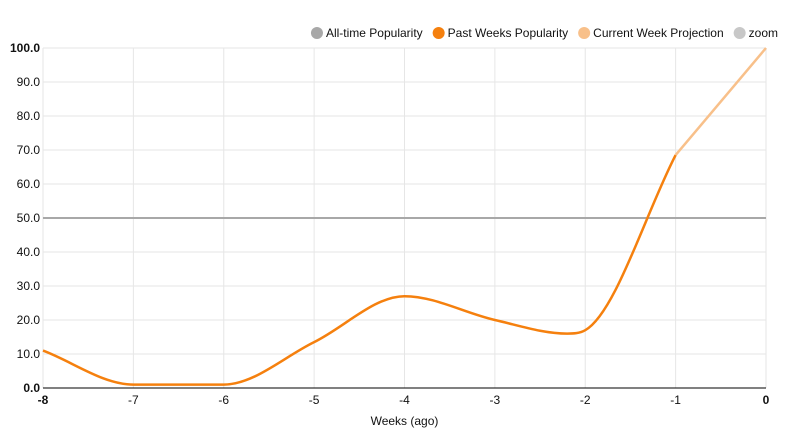 The image size is (795, 438). What do you see at coordinates (29, 82) in the screenshot?
I see `y-tick-label: 90.0` at bounding box center [29, 82].